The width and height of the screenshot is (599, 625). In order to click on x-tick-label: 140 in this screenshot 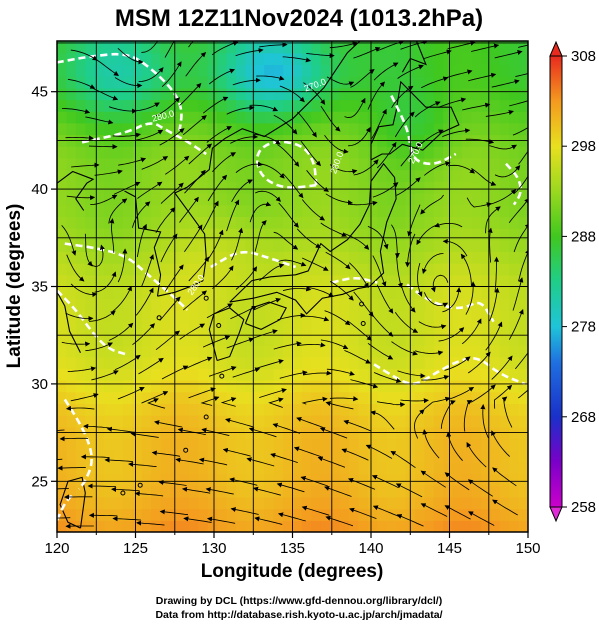, I will do `click(370, 548)`.